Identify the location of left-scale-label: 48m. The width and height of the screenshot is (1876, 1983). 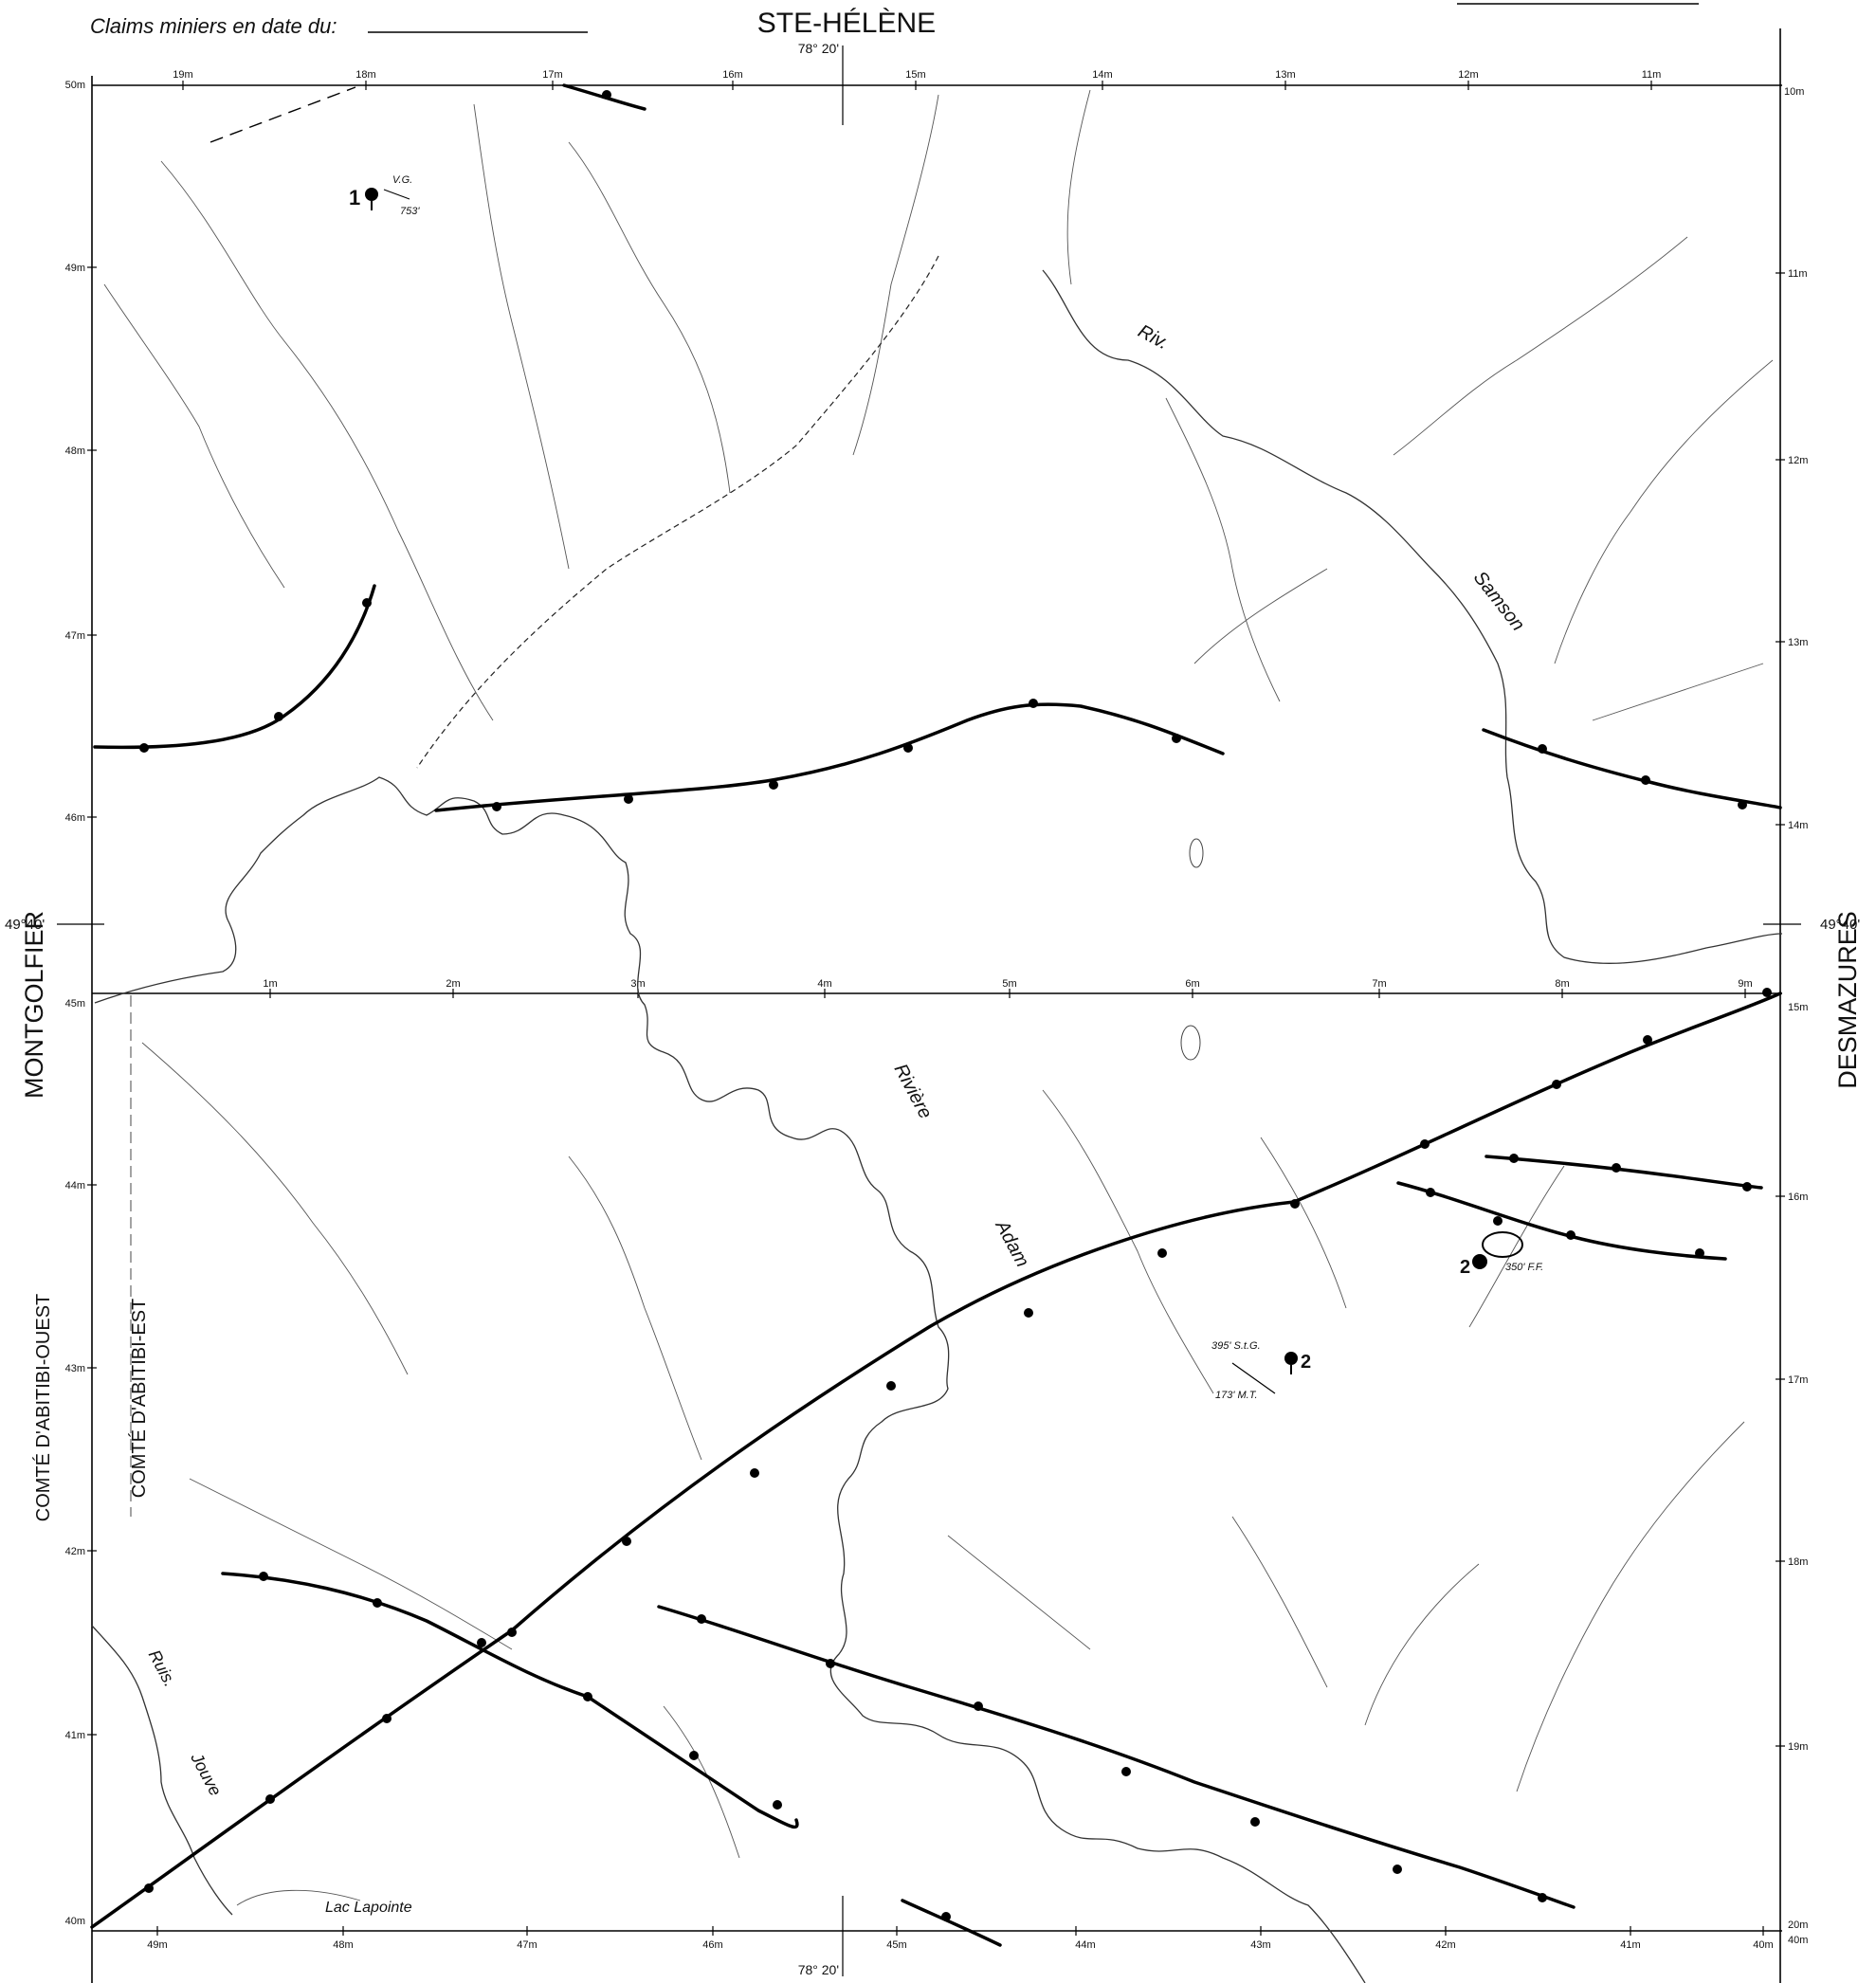
(75, 451).